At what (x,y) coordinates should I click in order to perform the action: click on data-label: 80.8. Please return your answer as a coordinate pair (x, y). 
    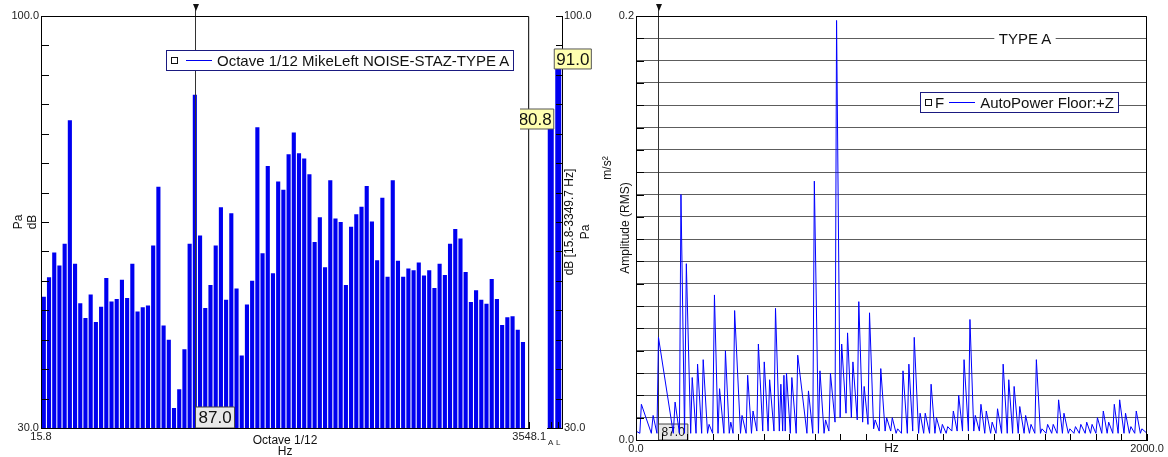
    Looking at the image, I should click on (535, 119).